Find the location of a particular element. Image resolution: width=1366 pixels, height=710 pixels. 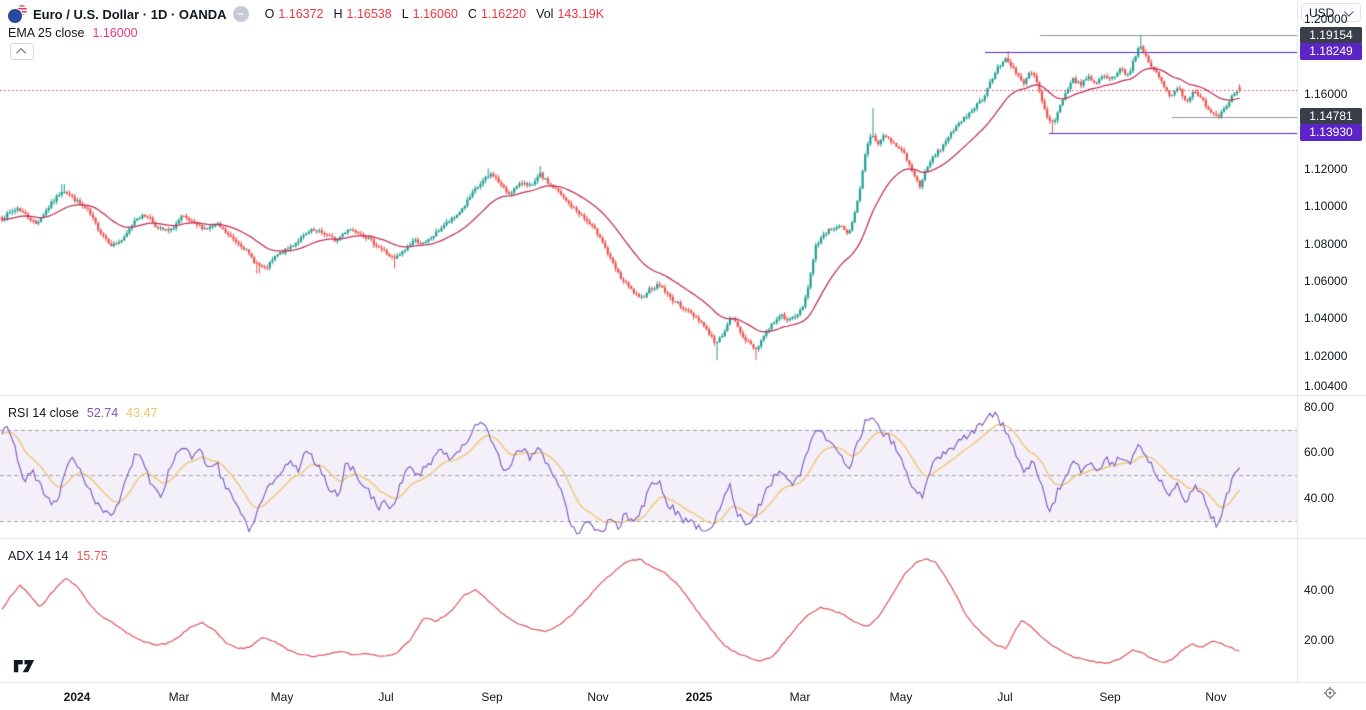

low-value: 1.16060 is located at coordinates (435, 14).